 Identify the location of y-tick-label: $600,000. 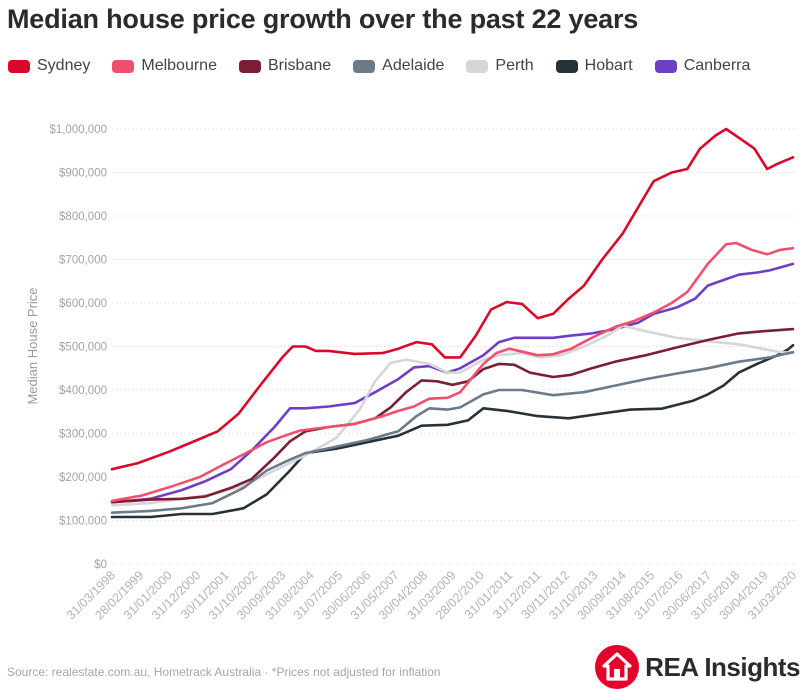
(83, 304).